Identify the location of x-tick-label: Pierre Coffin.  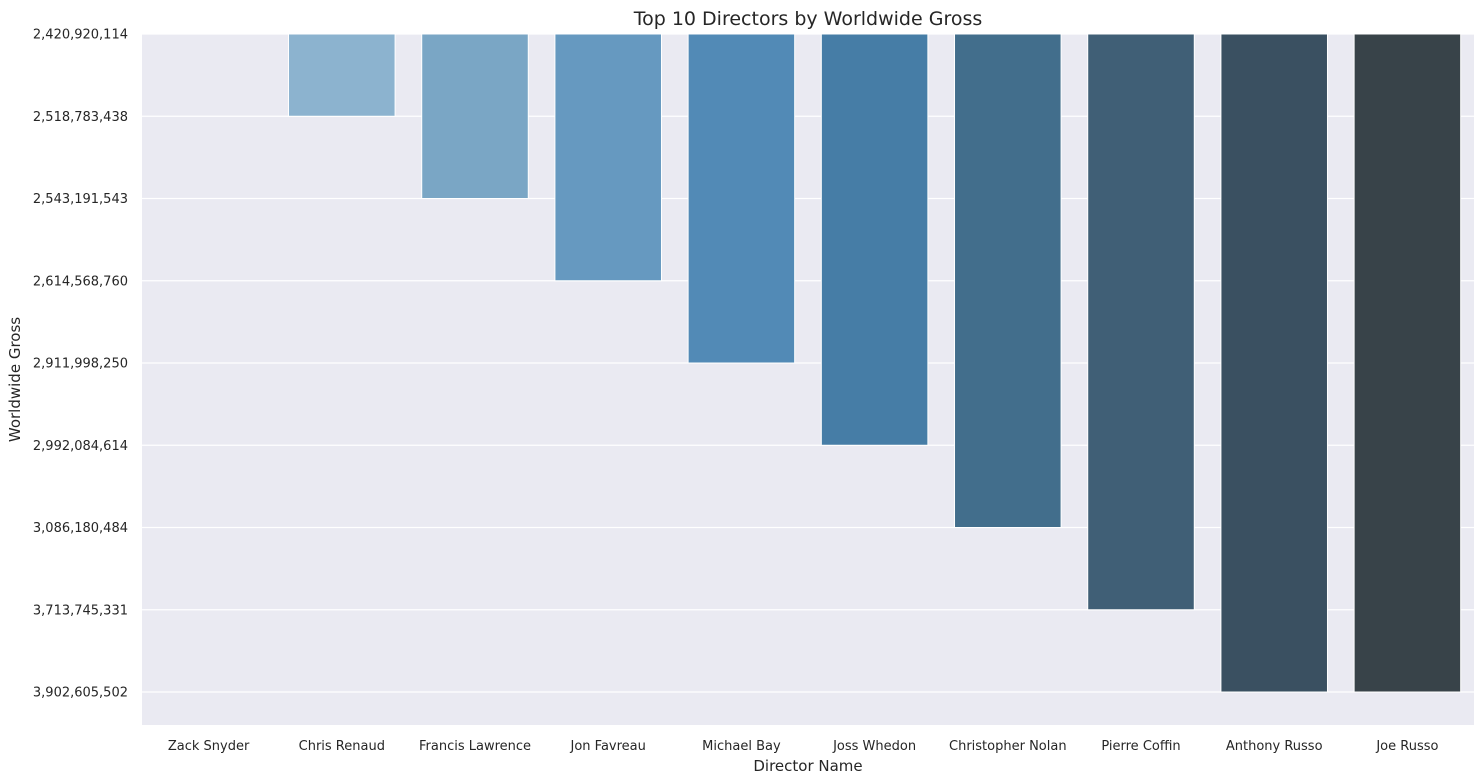
(1140, 746).